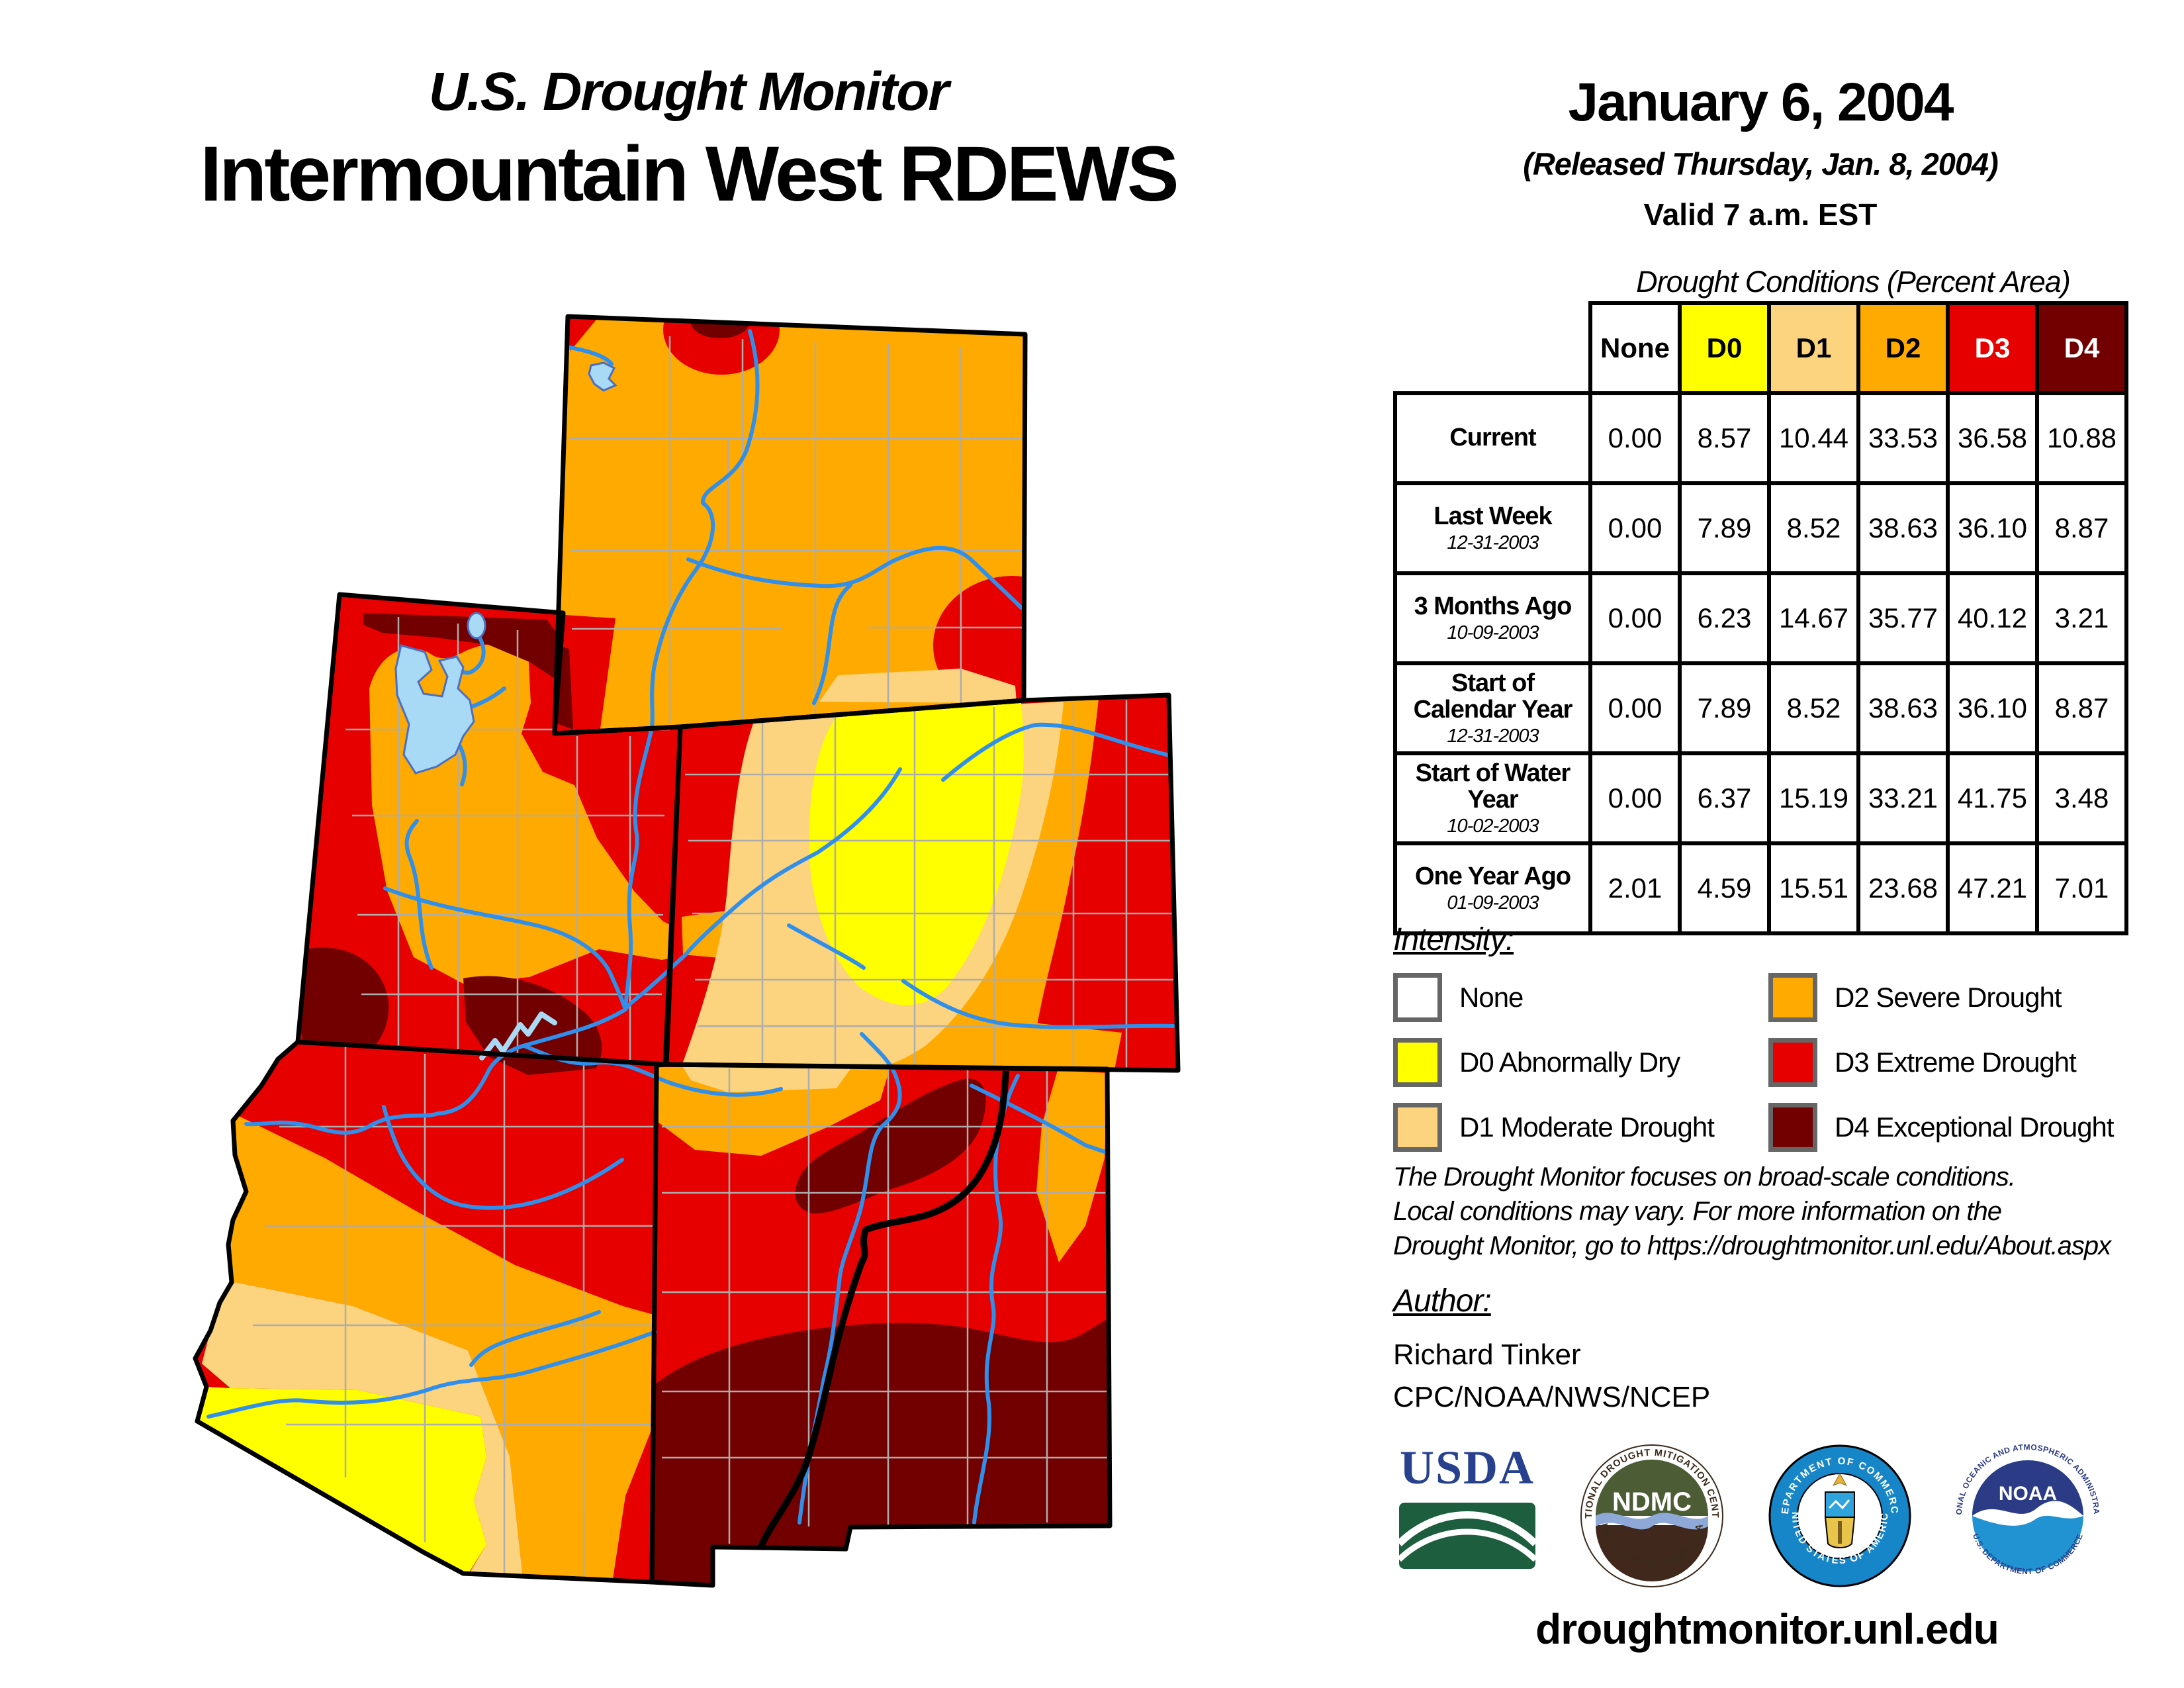 The height and width of the screenshot is (1688, 2184). I want to click on doc-shield-icon, so click(1840, 1519).